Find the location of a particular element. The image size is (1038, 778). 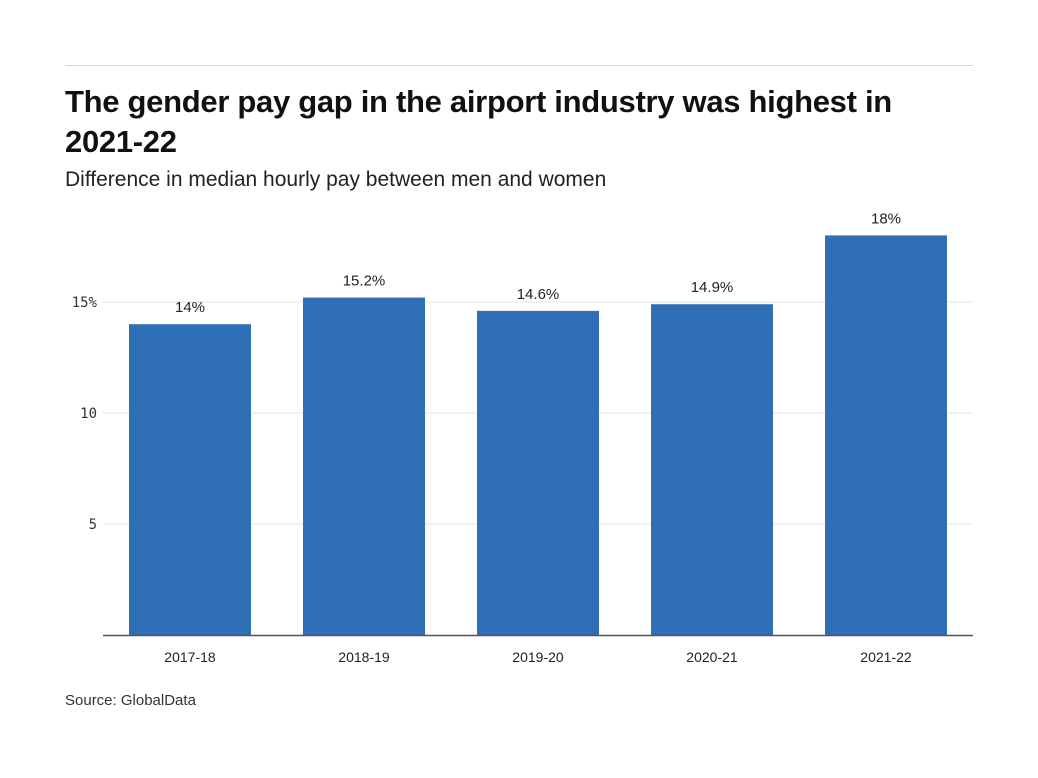

data-label: 18% is located at coordinates (886, 218).